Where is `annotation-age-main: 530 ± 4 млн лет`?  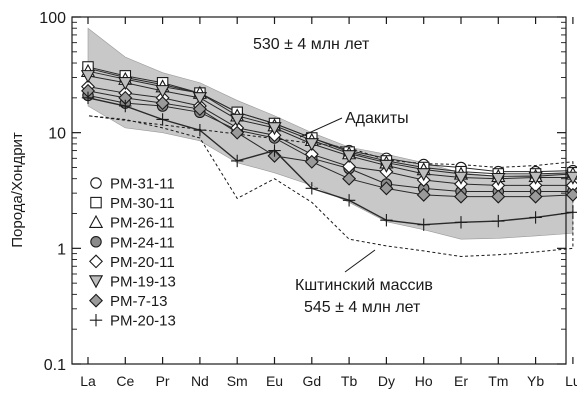 annotation-age-main: 530 ± 4 млн лет is located at coordinates (311, 44).